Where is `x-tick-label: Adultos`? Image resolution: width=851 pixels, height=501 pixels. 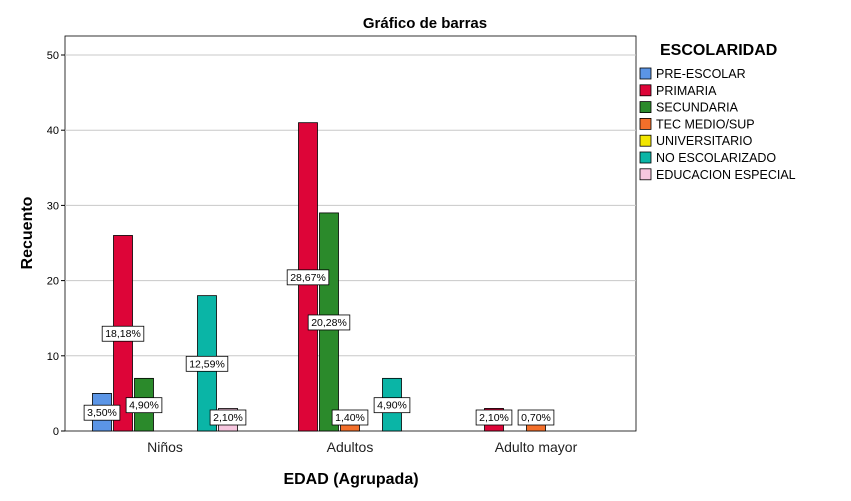
x-tick-label: Adultos is located at coordinates (350, 447).